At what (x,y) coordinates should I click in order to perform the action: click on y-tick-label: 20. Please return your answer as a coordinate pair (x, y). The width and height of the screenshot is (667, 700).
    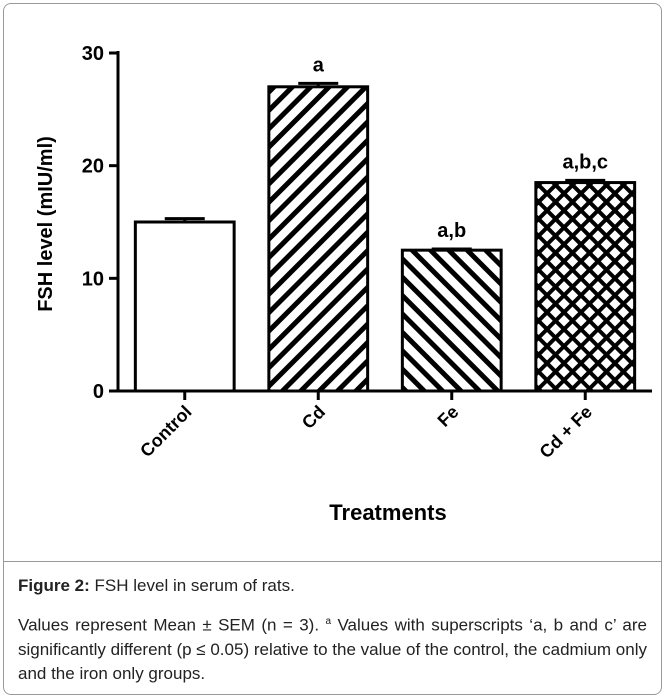
    Looking at the image, I should click on (93, 167).